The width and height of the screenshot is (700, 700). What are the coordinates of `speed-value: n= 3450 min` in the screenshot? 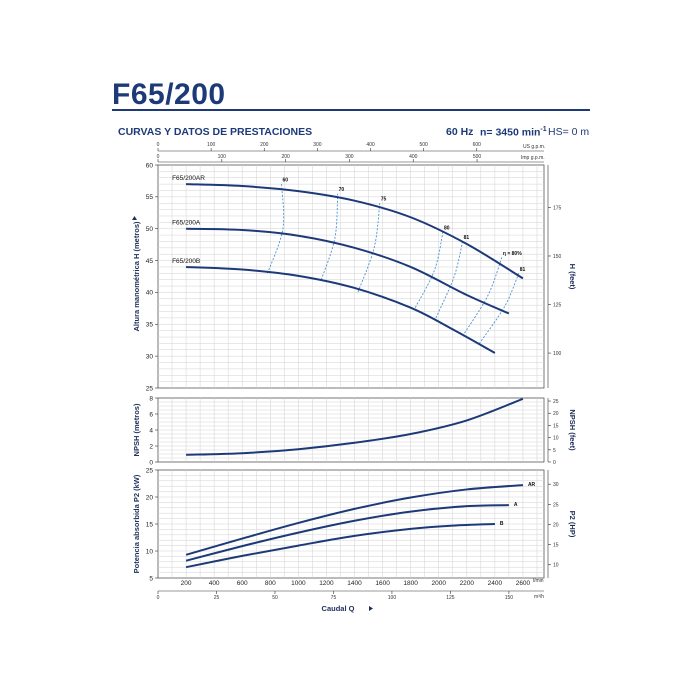 It's located at (510, 132).